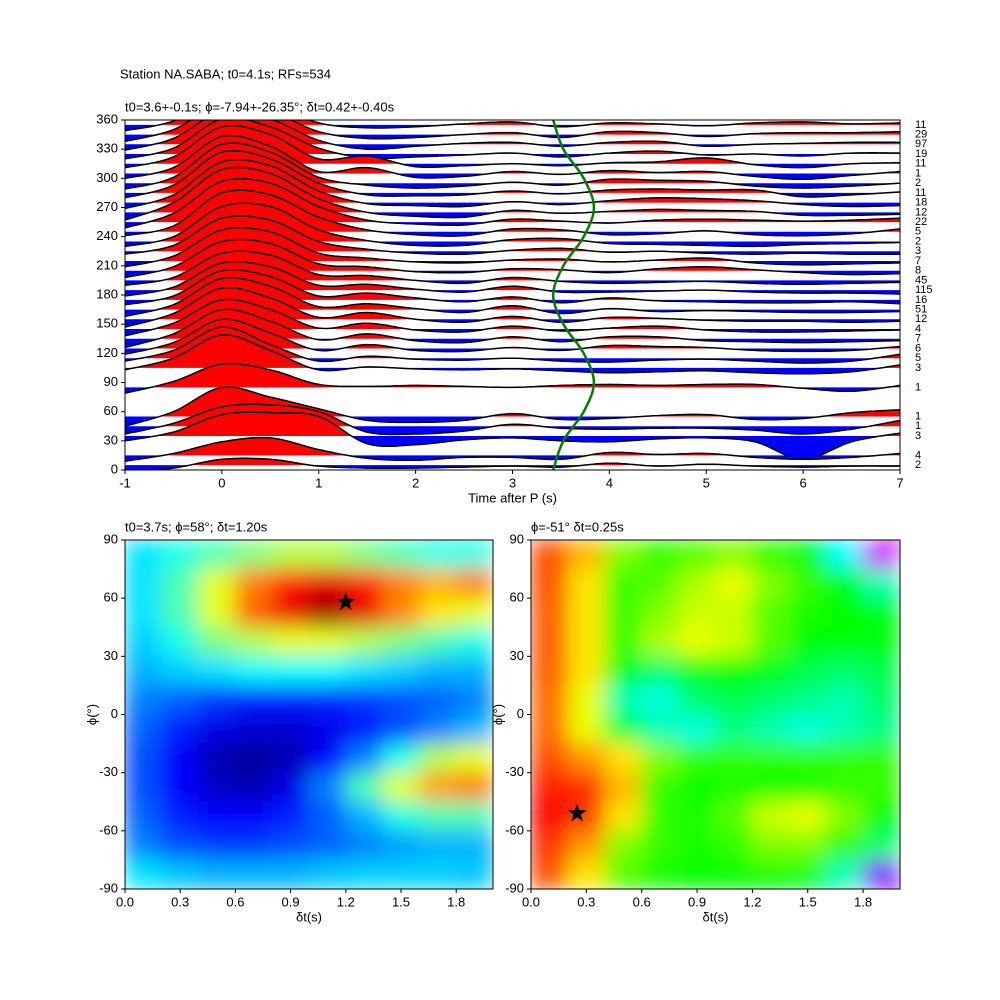 The image size is (1000, 1000). I want to click on y-tick-label: 60, so click(111, 410).